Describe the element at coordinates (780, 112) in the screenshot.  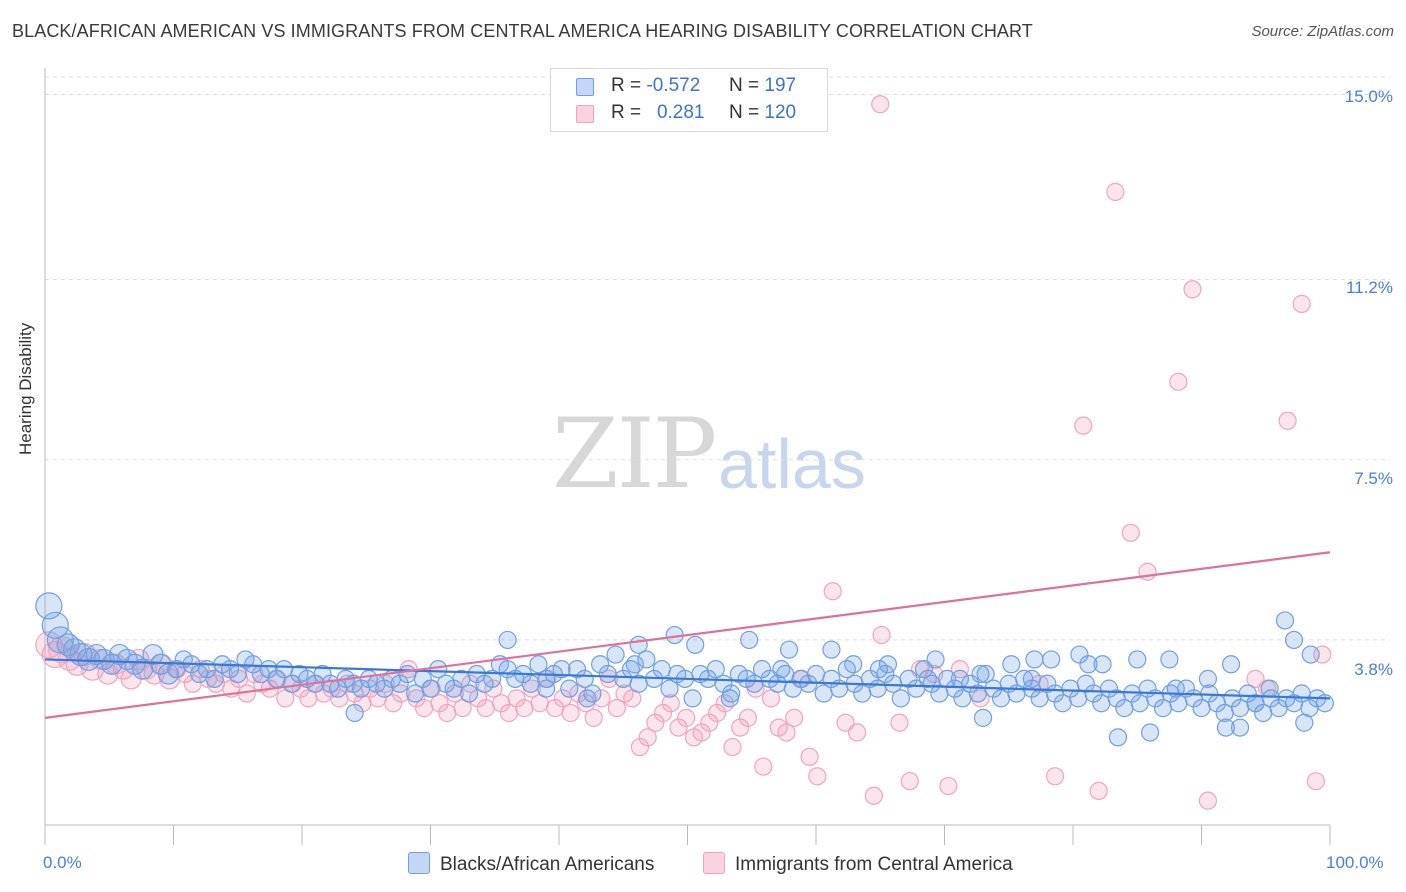
I see `n-value: 120` at that location.